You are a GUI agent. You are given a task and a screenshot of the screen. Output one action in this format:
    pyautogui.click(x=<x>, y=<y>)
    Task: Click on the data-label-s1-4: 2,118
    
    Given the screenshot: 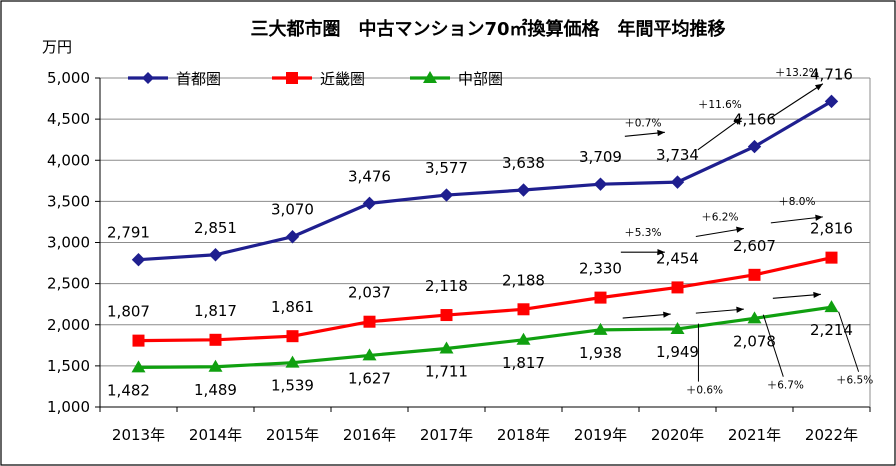 What is the action you would take?
    pyautogui.click(x=446, y=286)
    